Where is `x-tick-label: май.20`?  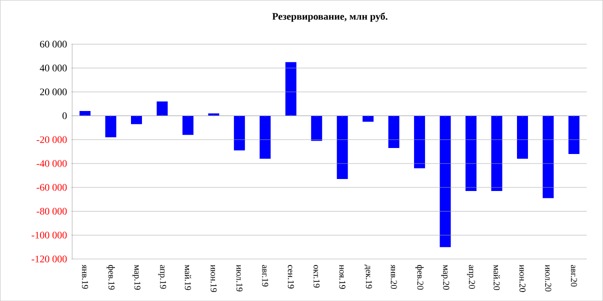
x-tick-label: май.20 is located at coordinates (497, 277).